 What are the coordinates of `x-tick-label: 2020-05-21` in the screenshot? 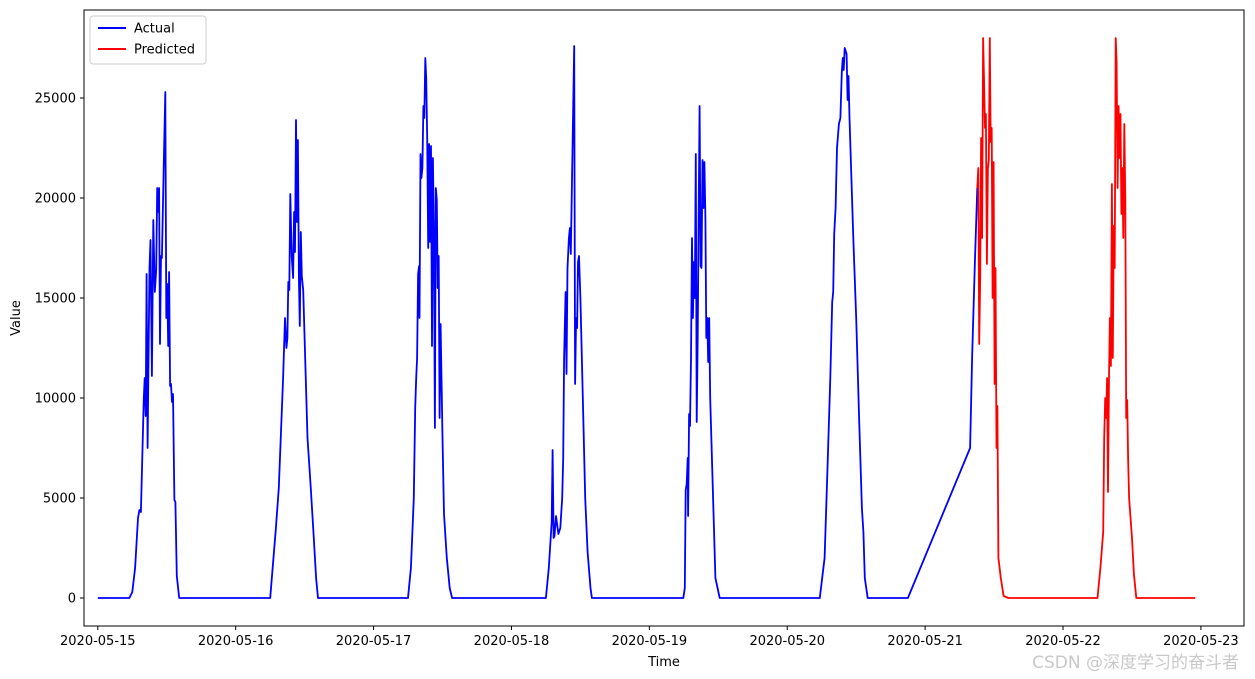 It's located at (925, 641).